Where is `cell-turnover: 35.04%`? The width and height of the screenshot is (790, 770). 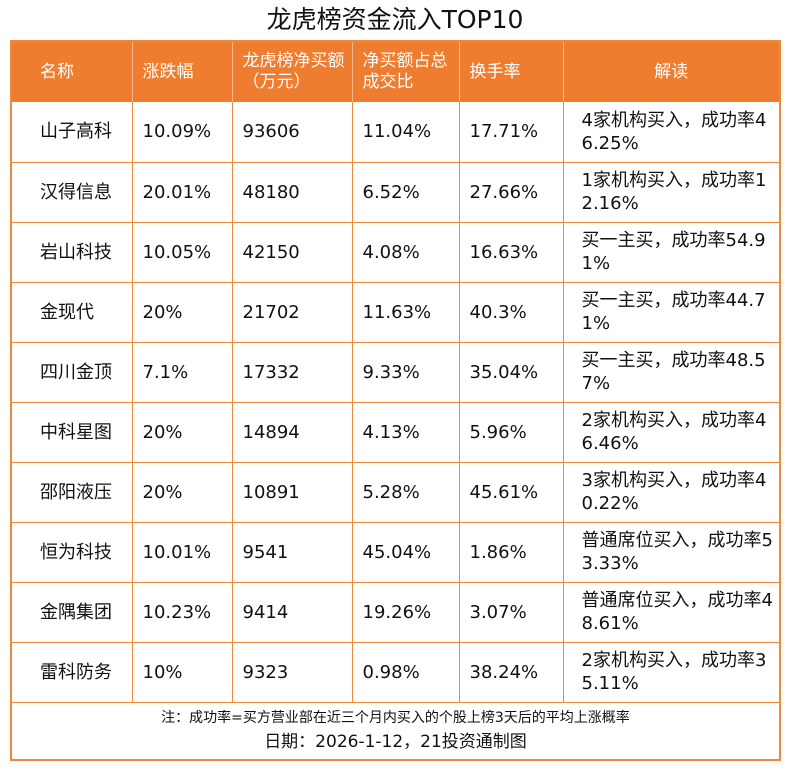 cell-turnover: 35.04% is located at coordinates (511, 372).